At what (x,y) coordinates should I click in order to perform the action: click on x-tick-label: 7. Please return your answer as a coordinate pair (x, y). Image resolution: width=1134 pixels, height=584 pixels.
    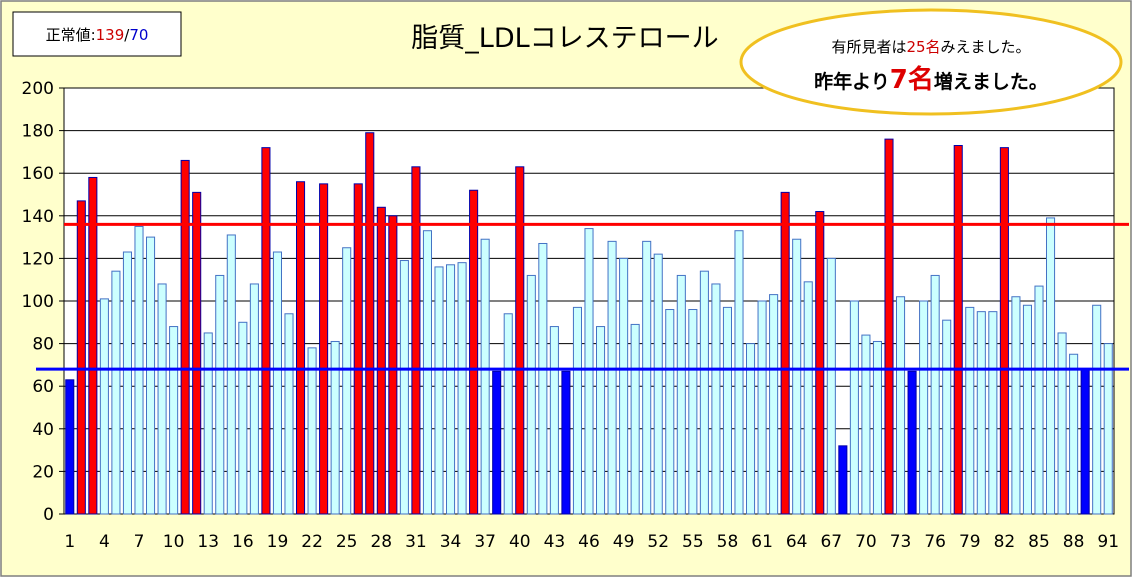
    Looking at the image, I should click on (139, 542).